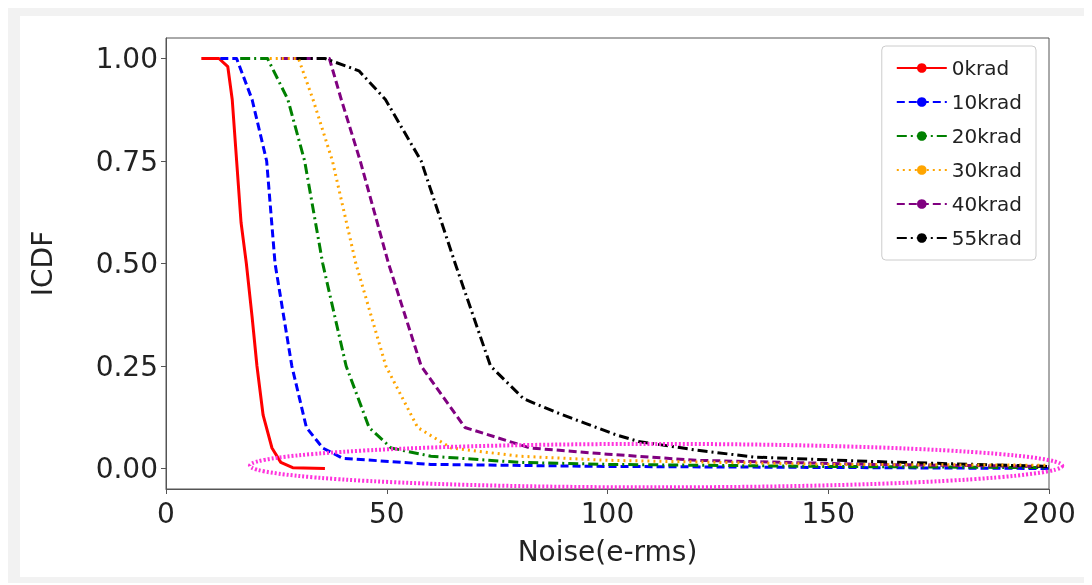  Describe the element at coordinates (42, 263) in the screenshot. I see `y-axis-title: ICDF` at that location.